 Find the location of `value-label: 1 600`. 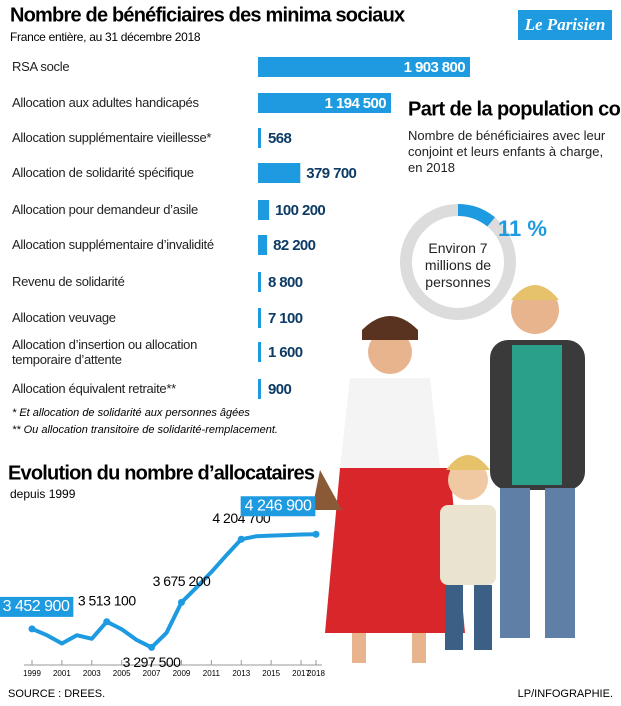

value-label: 1 600 is located at coordinates (285, 352).